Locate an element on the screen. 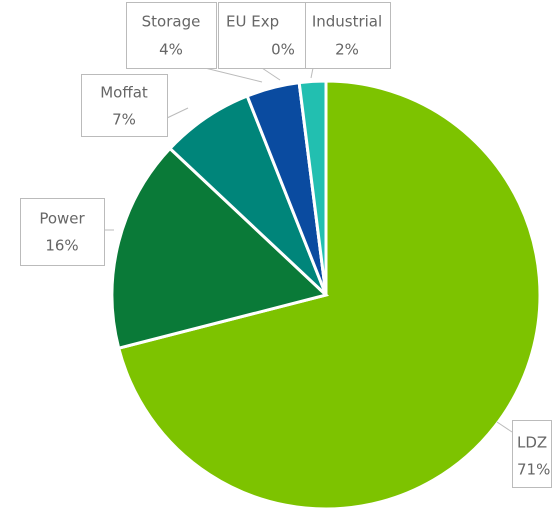 The image size is (552, 509). slice-name: LDZ is located at coordinates (532, 443).